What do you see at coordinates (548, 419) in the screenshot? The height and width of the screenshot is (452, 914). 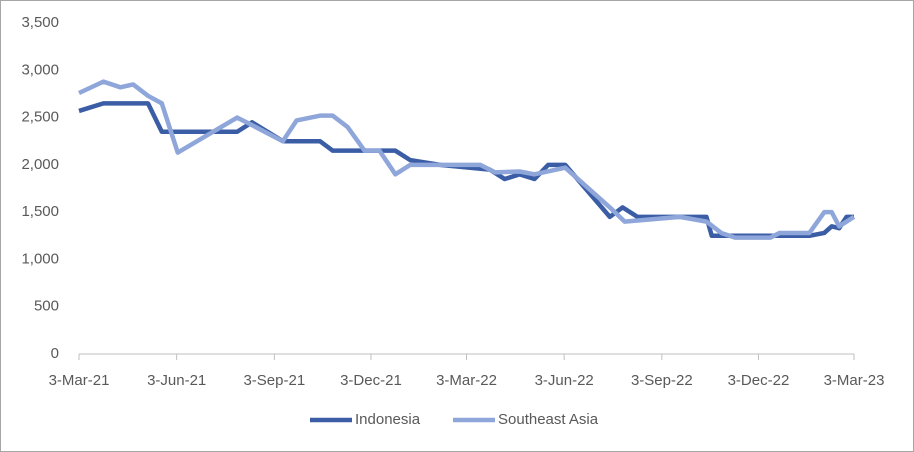 I see `legend-label: Southeast Asia` at bounding box center [548, 419].